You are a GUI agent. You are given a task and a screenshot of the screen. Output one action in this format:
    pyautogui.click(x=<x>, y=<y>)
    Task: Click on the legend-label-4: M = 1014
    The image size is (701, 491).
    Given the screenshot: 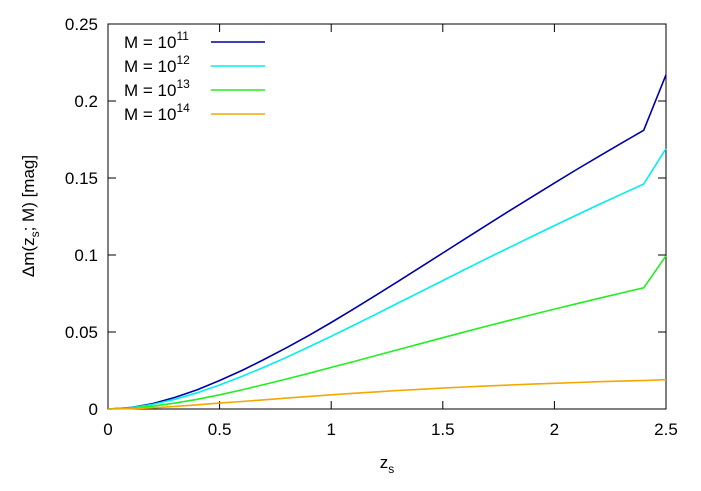 What is the action you would take?
    pyautogui.click(x=157, y=112)
    